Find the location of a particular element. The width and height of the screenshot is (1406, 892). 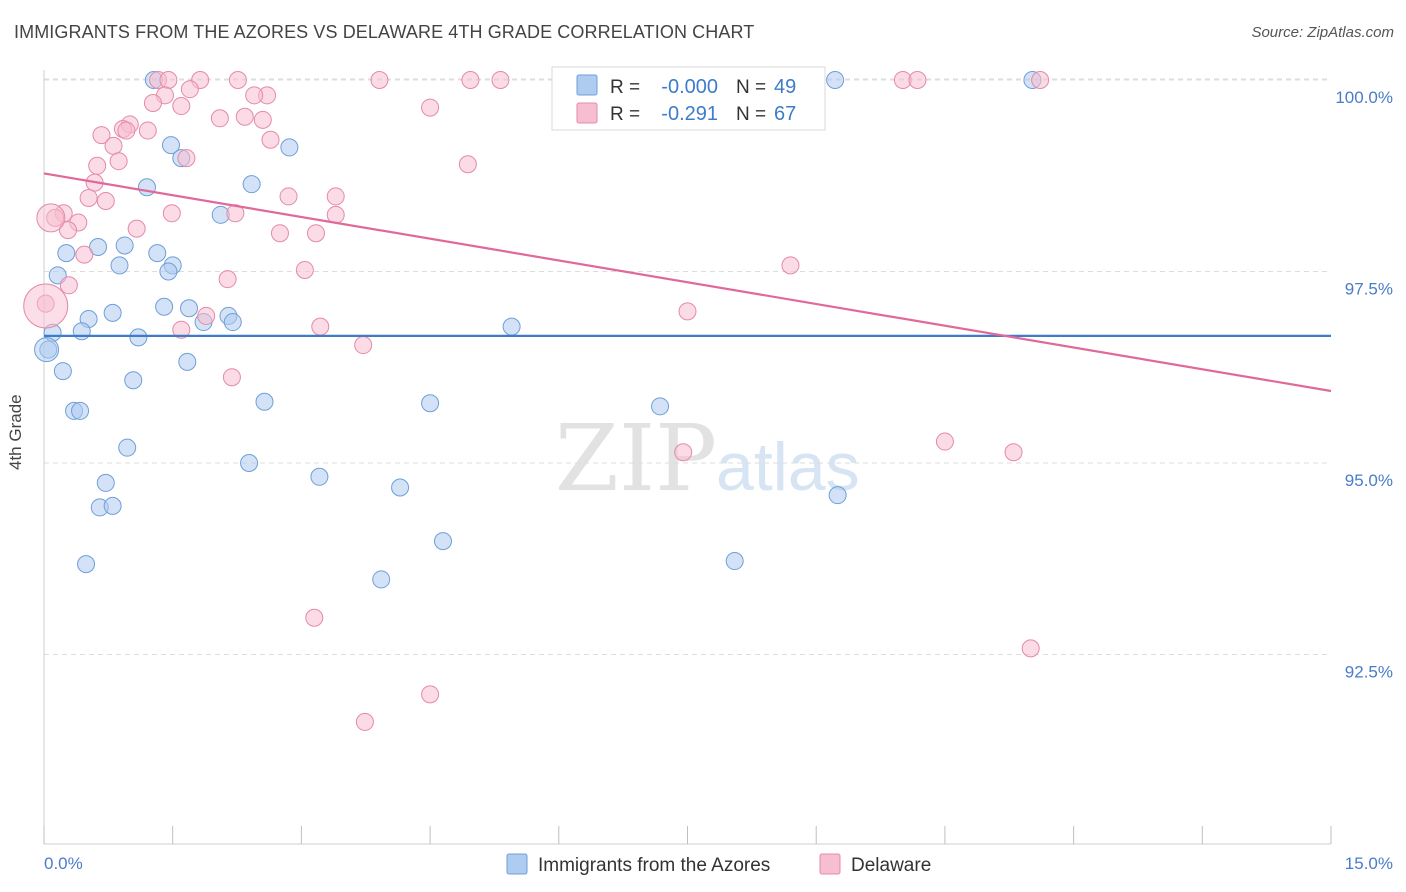

x-tick-label-min: 0.0% is located at coordinates (63, 863).